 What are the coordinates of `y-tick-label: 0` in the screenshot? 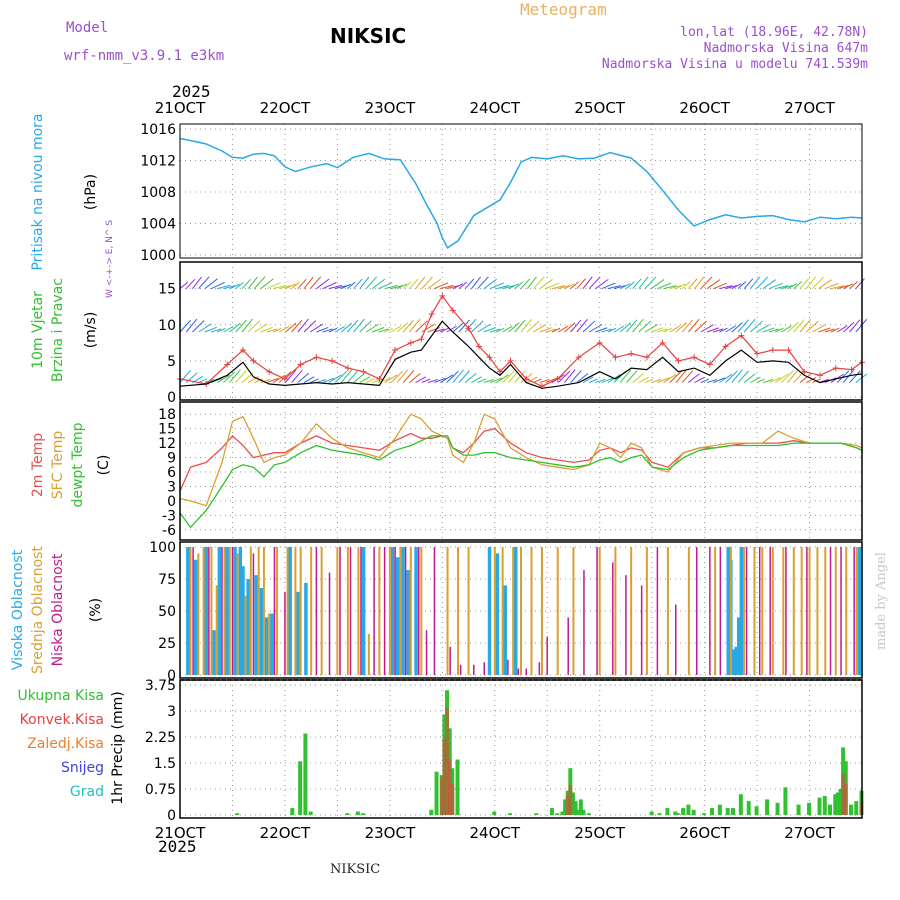 It's located at (171, 816).